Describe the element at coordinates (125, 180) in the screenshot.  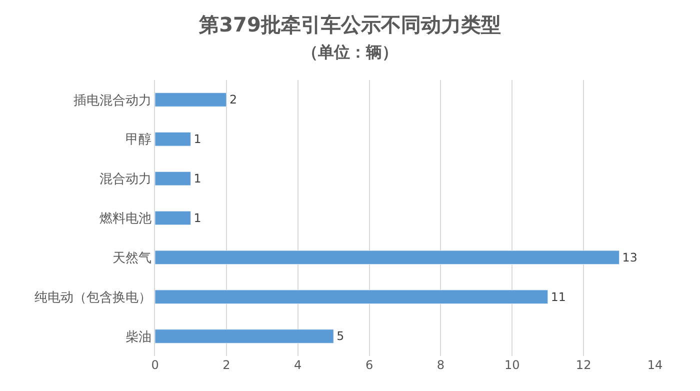
I see `y-tick-label: 混合动力` at that location.